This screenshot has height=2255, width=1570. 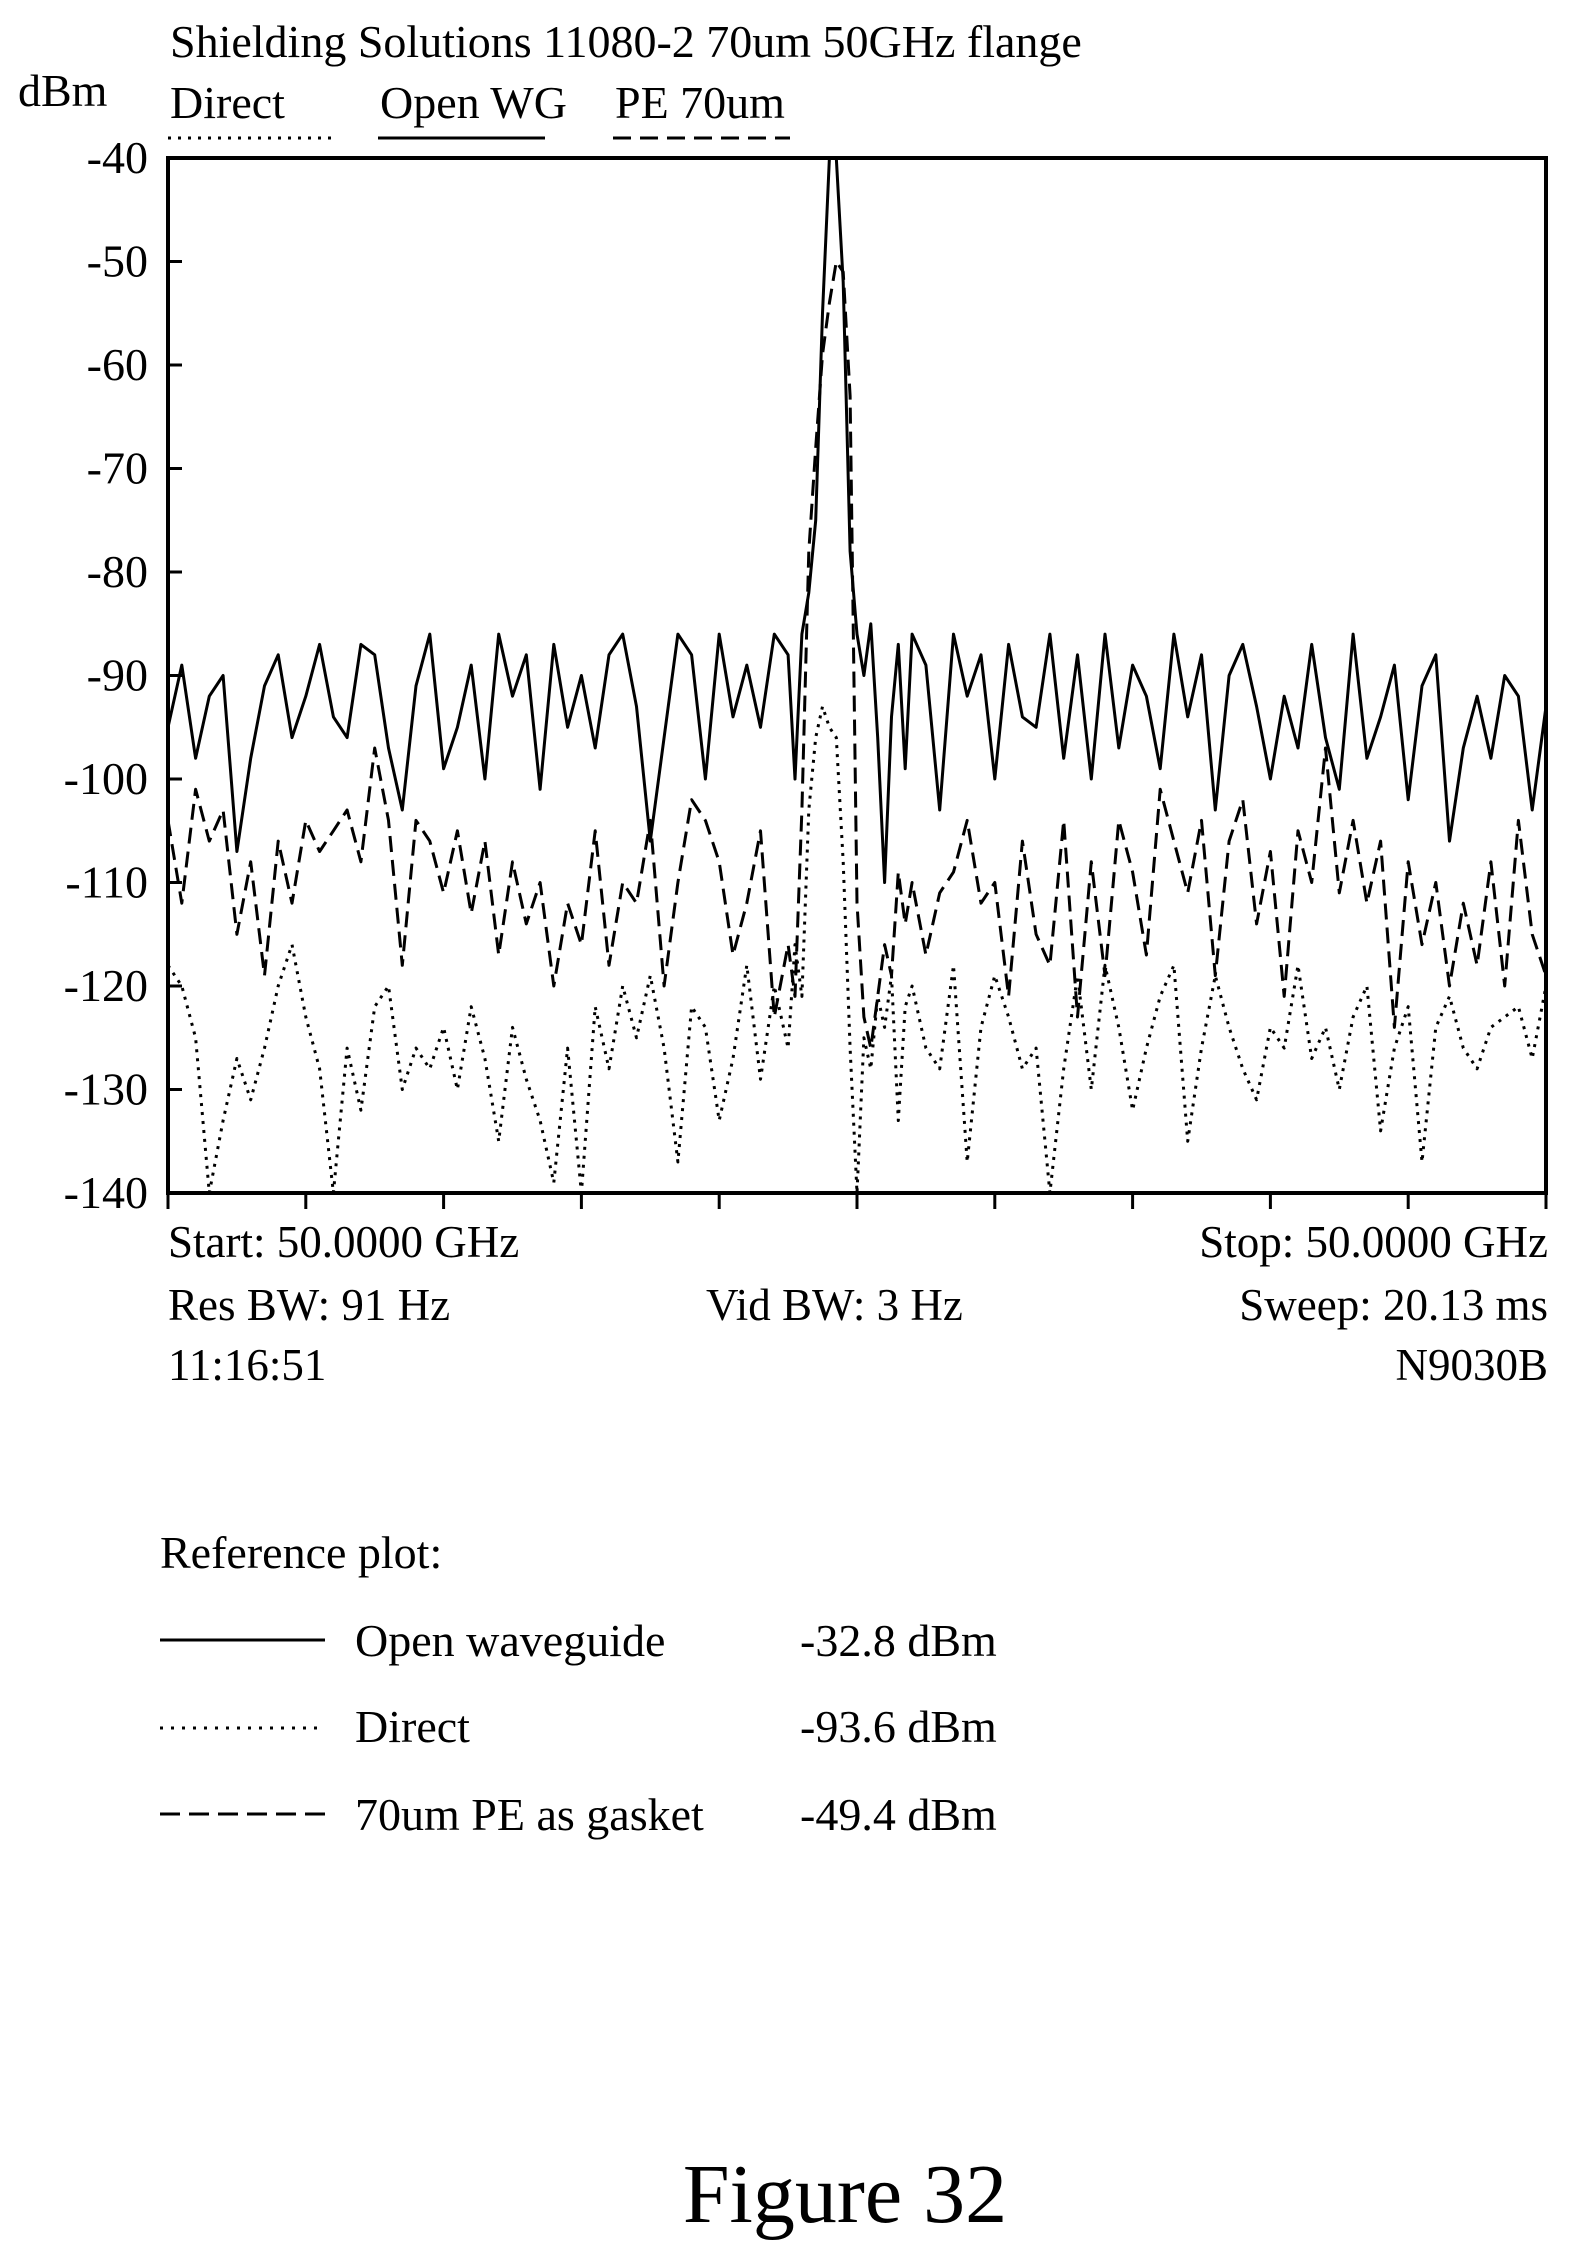 What do you see at coordinates (834, 1305) in the screenshot?
I see `video-bandwidth: Vid BW: 3 Hz` at bounding box center [834, 1305].